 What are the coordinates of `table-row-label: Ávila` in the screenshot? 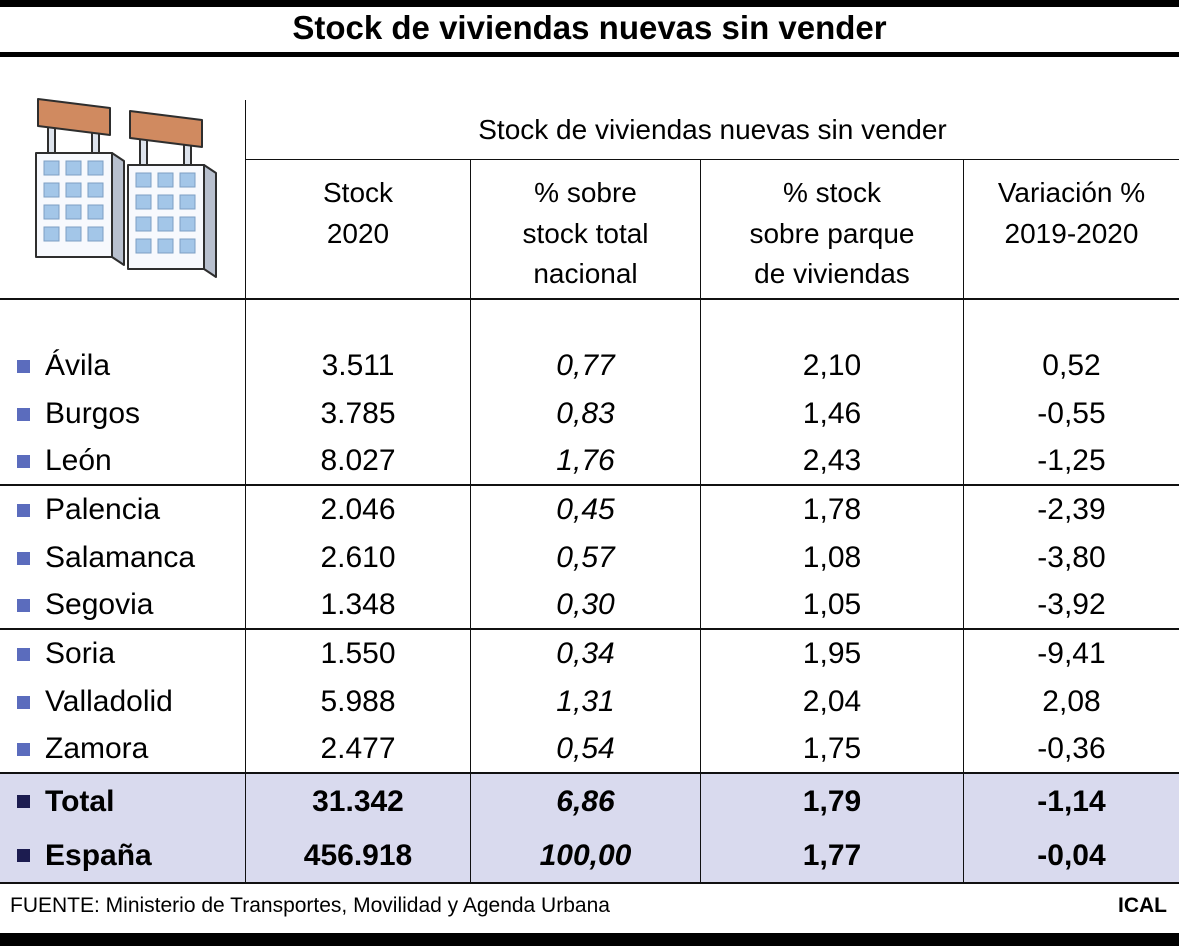 It's located at (122, 366).